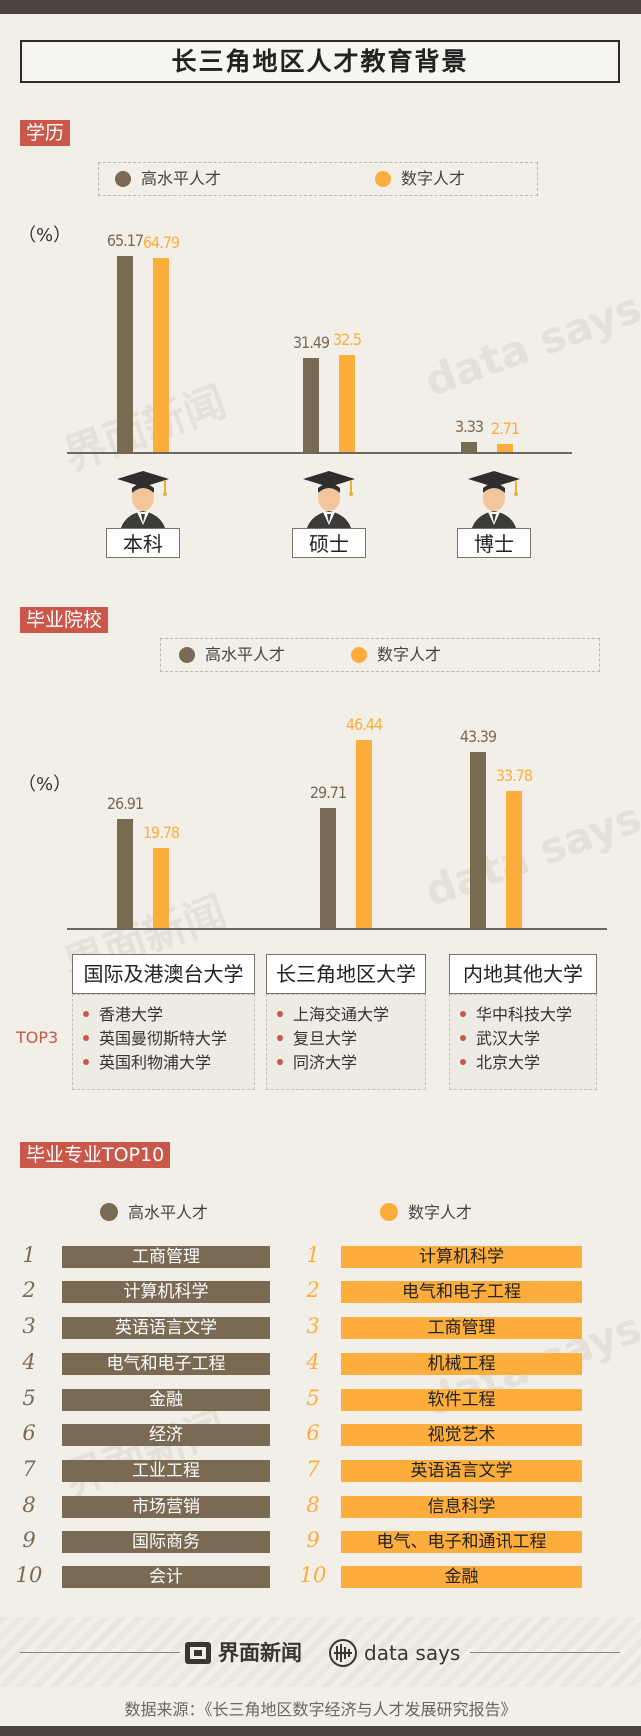  I want to click on list-item: 英国曼彻斯特大学, so click(163, 1039).